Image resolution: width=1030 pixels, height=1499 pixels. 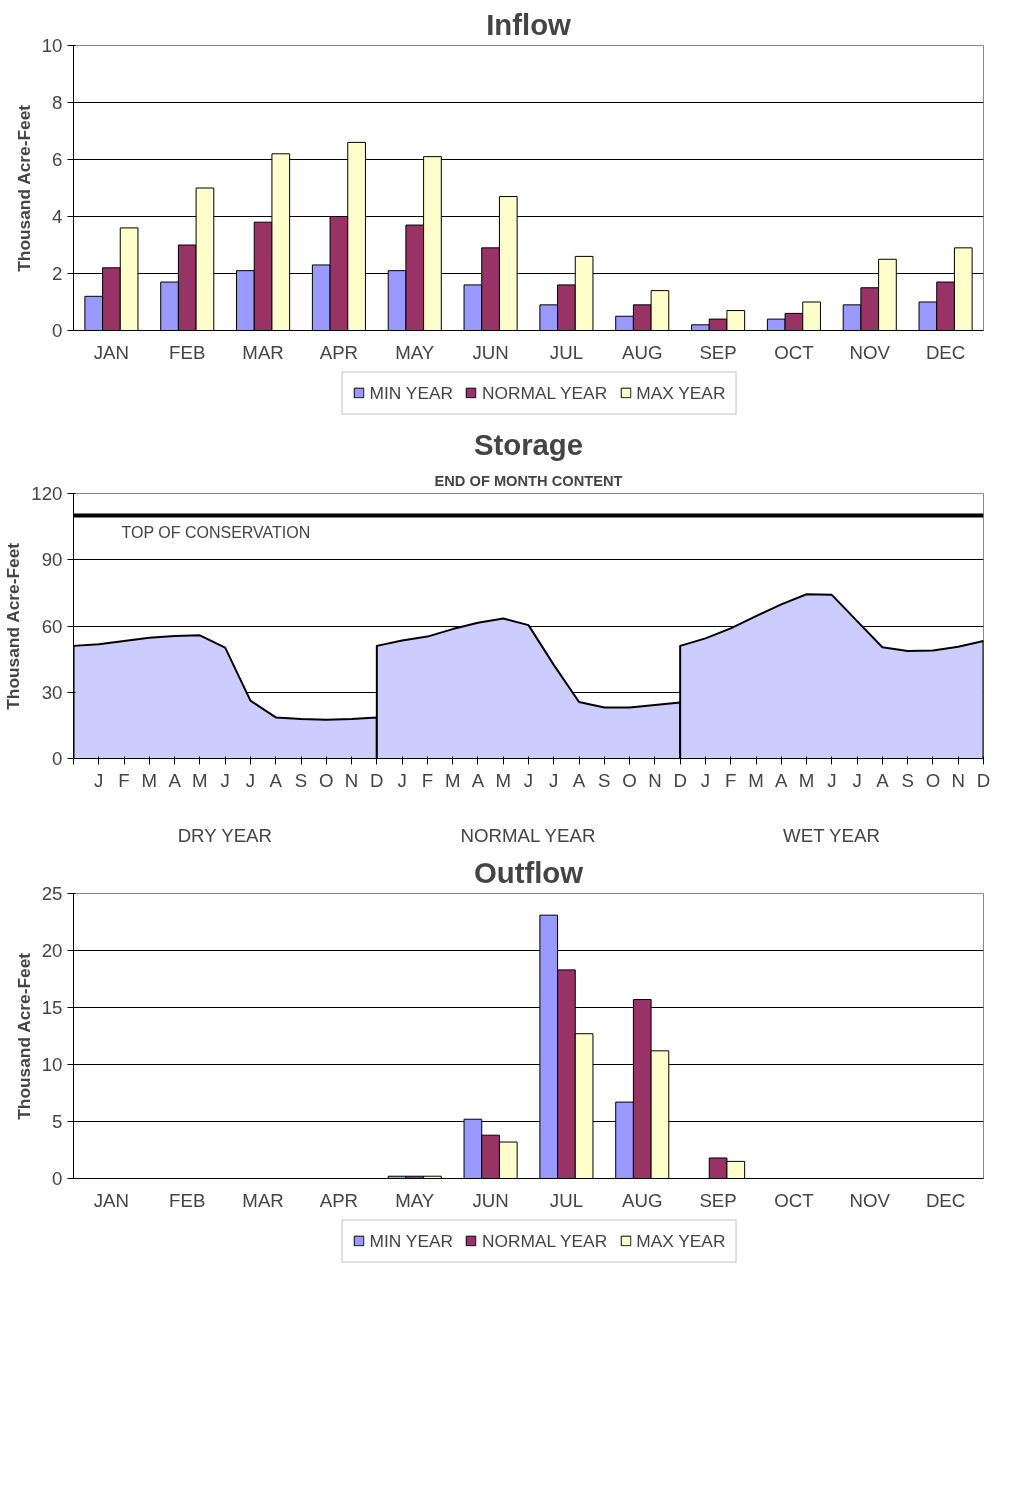 What do you see at coordinates (57, 159) in the screenshot?
I see `y-tick-label: 6` at bounding box center [57, 159].